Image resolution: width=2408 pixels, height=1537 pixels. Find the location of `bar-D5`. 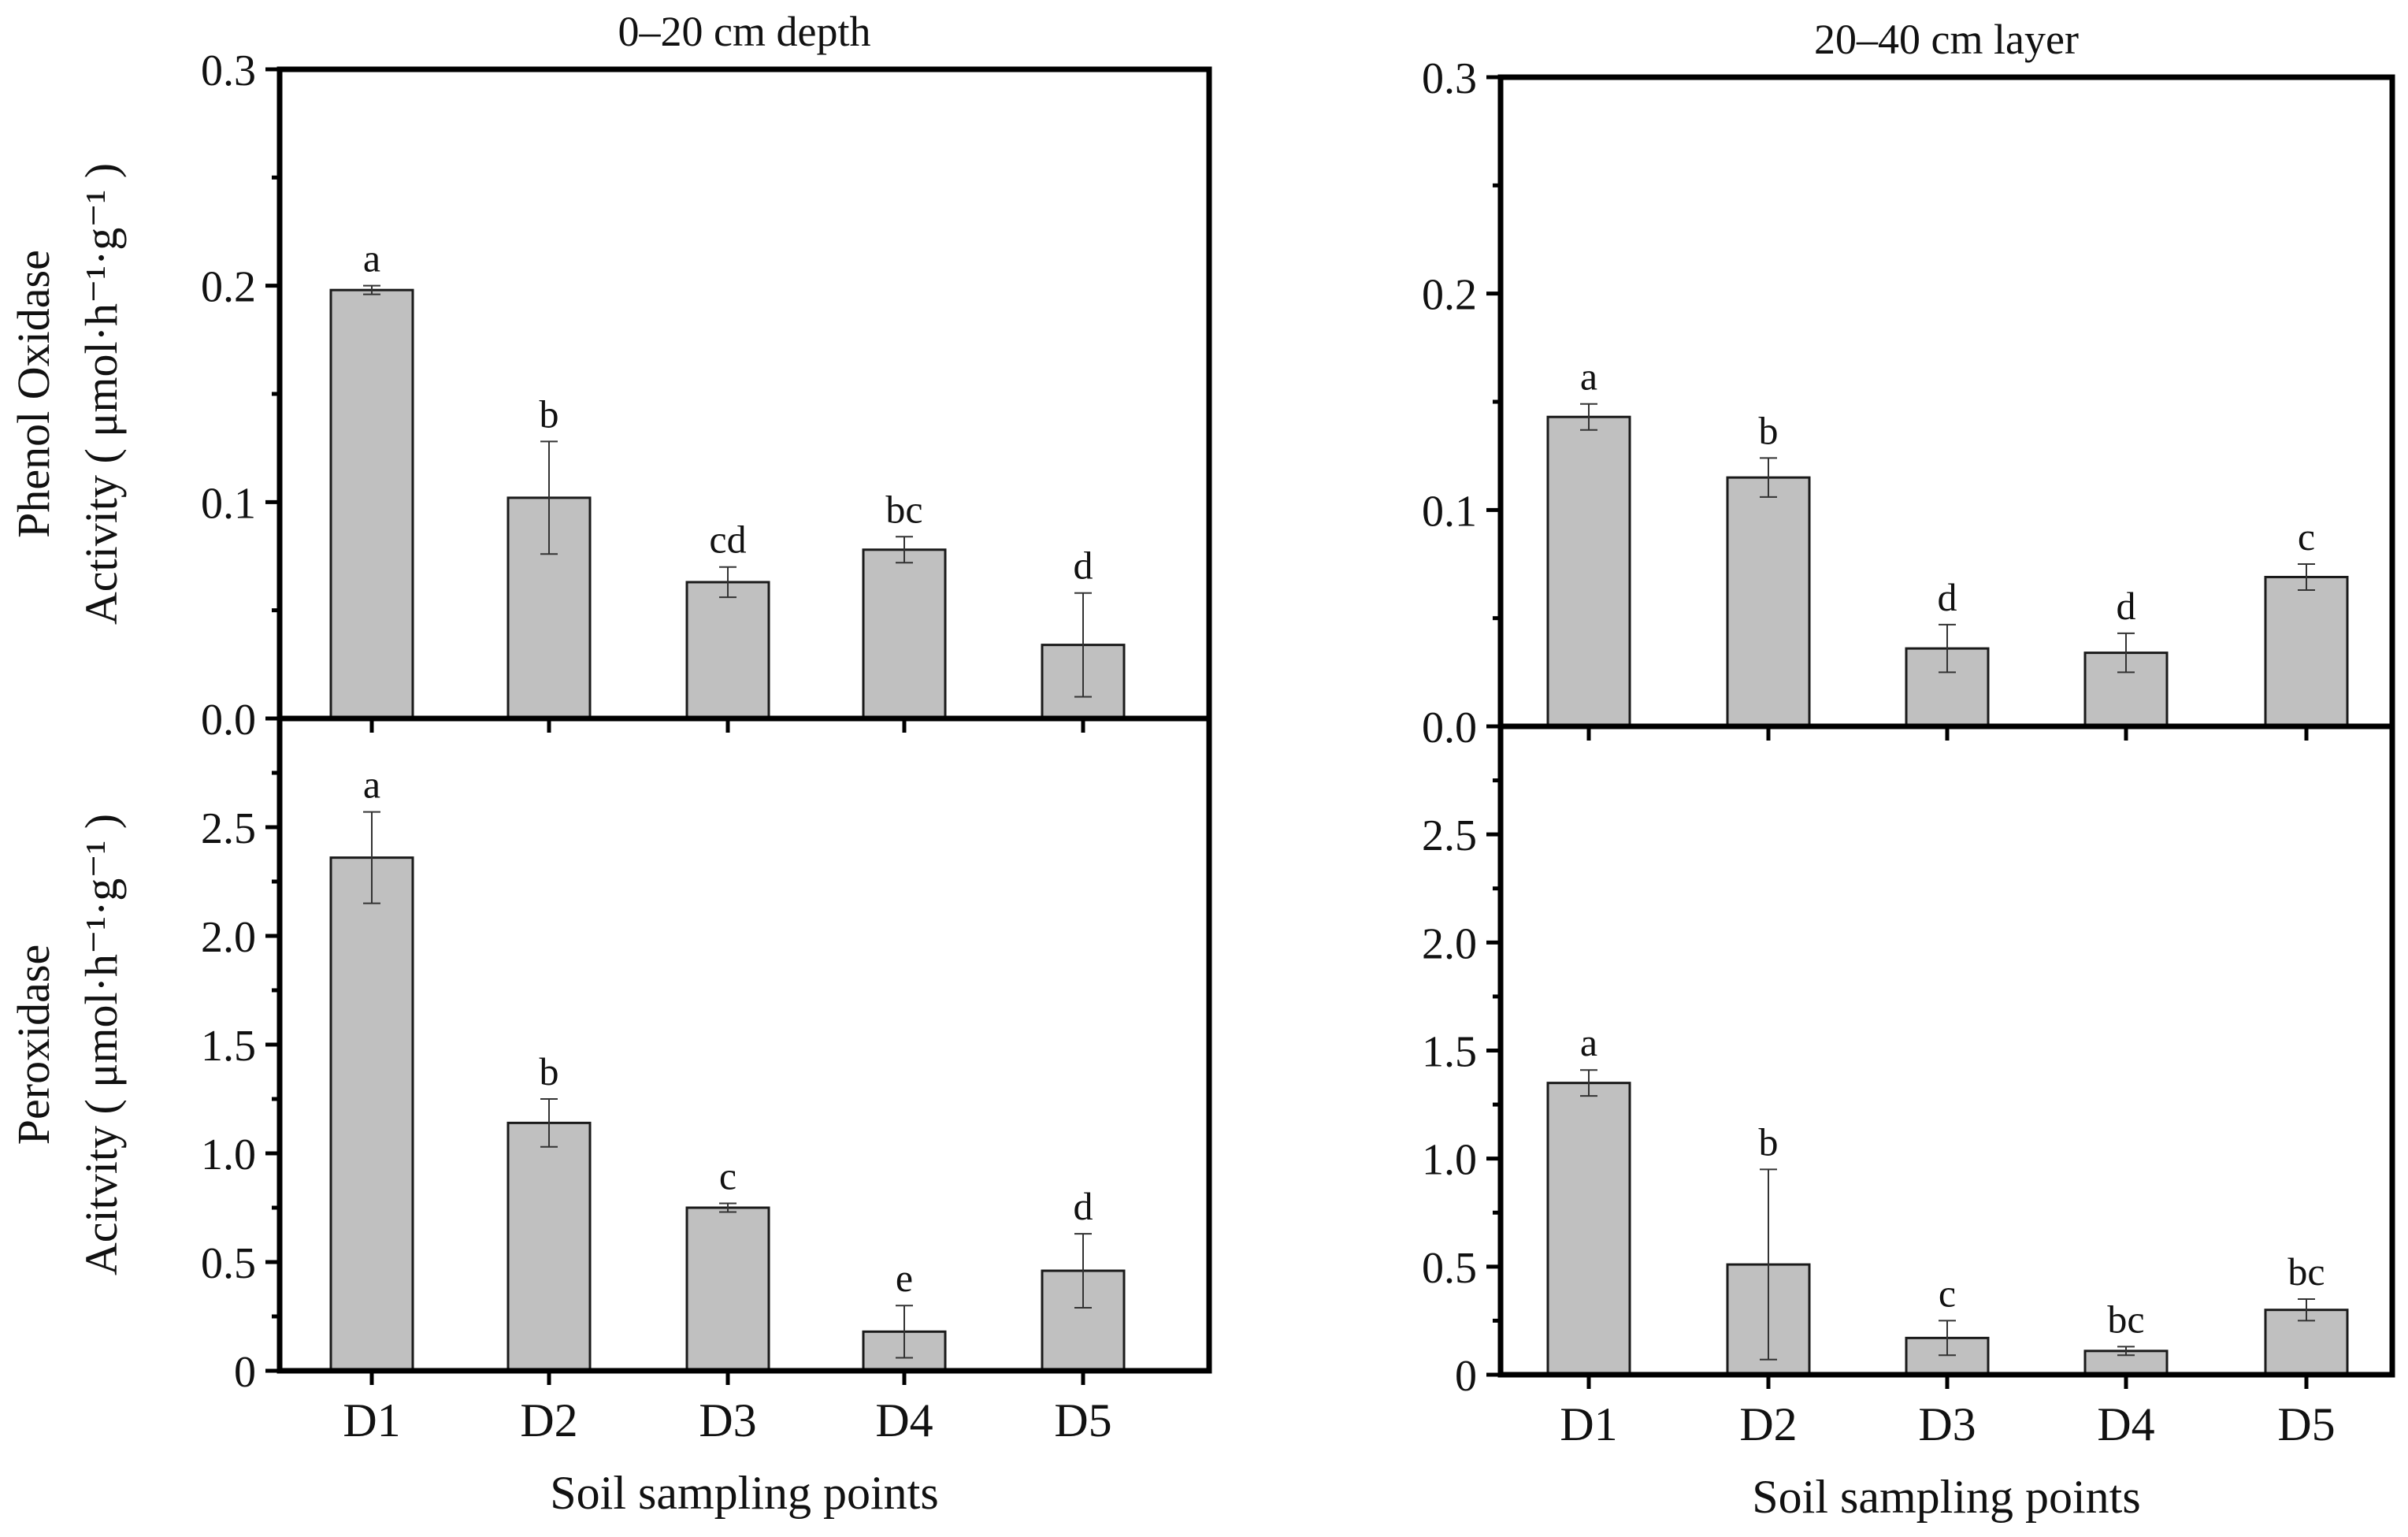

bar-D5 is located at coordinates (2306, 651).